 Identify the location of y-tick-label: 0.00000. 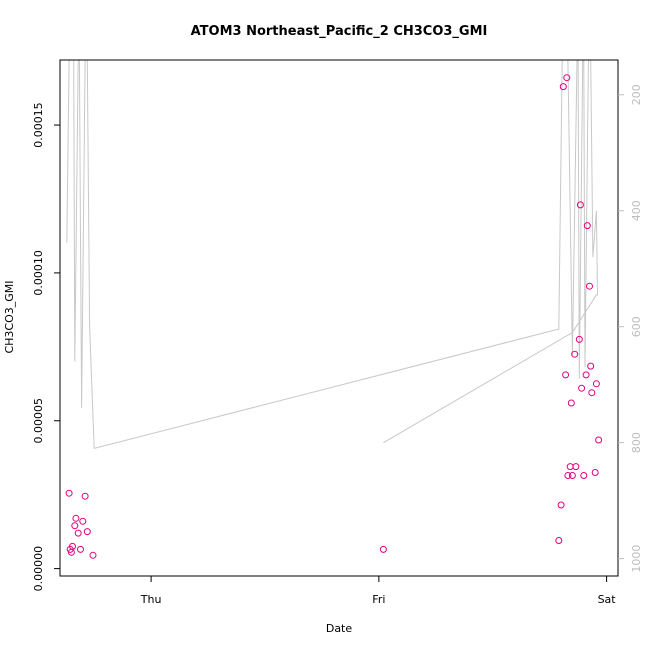
(38, 569).